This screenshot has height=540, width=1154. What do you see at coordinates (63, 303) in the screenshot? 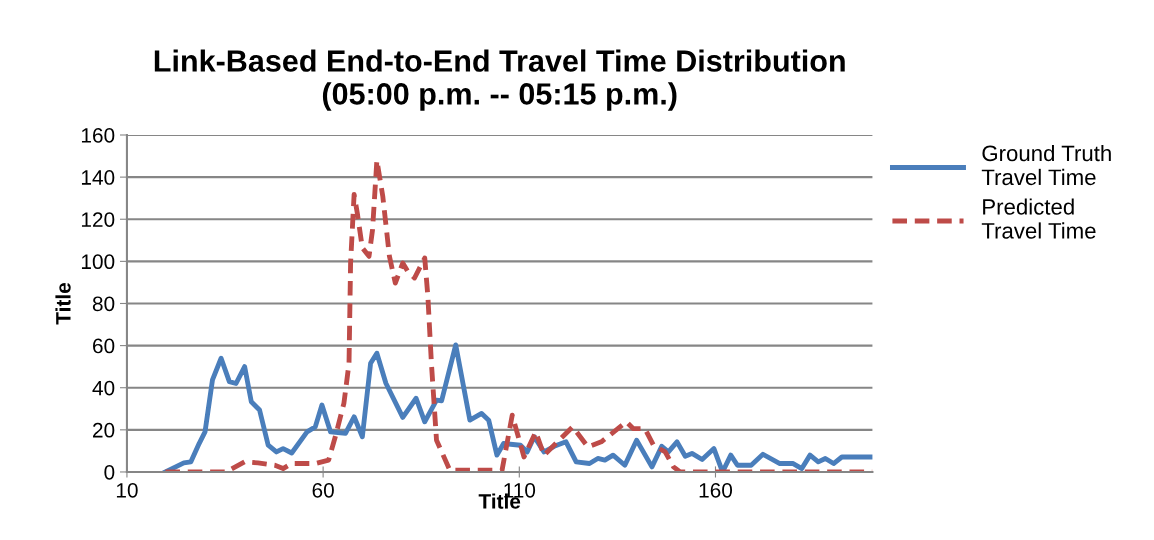
I see `y-axis-title: Title` at bounding box center [63, 303].